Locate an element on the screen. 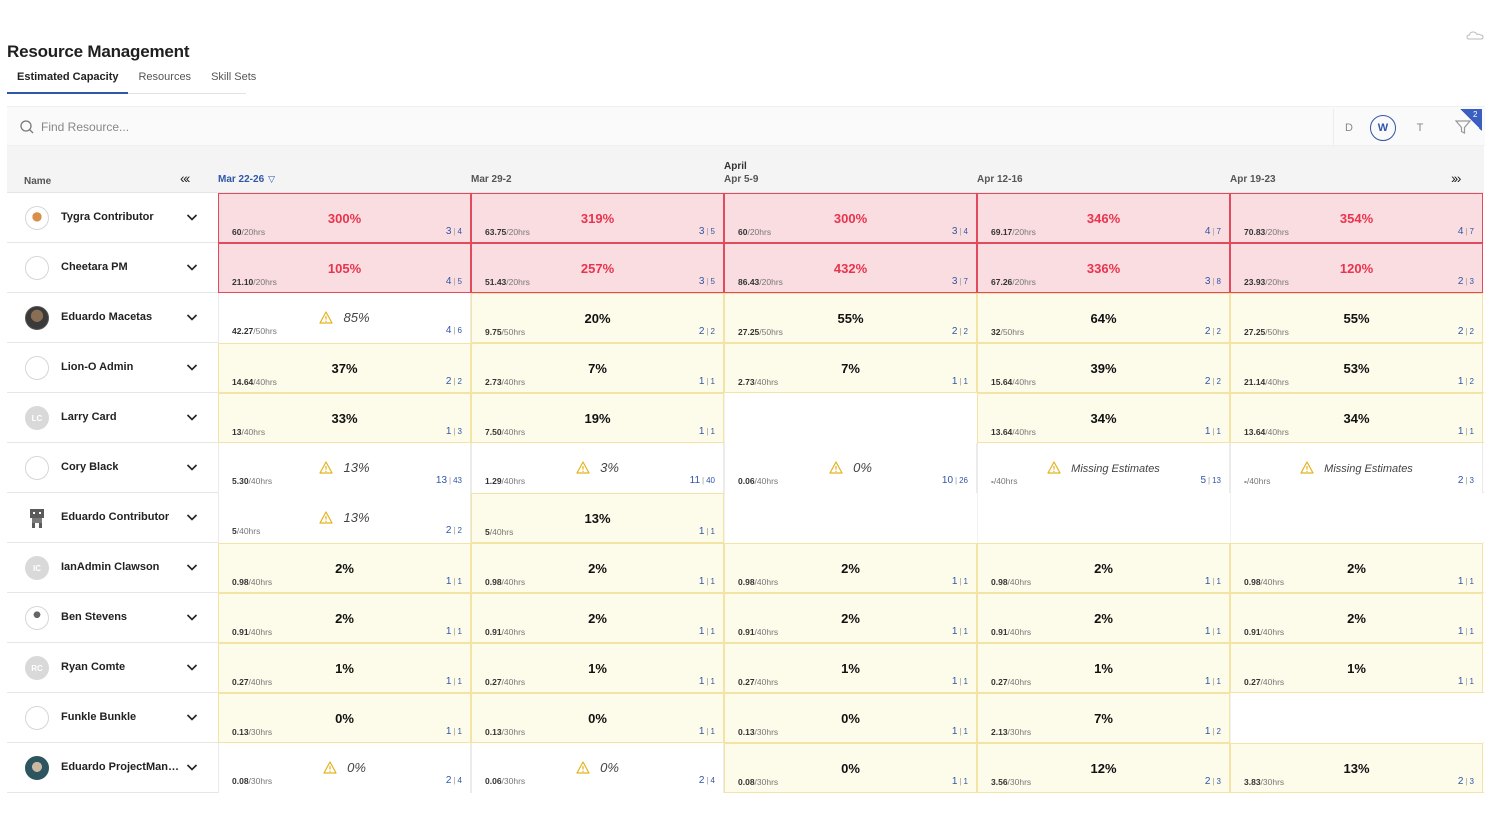 The width and height of the screenshot is (1501, 834). capacity-cell: 33% 13/40hrs 1 | 3 is located at coordinates (344, 418).